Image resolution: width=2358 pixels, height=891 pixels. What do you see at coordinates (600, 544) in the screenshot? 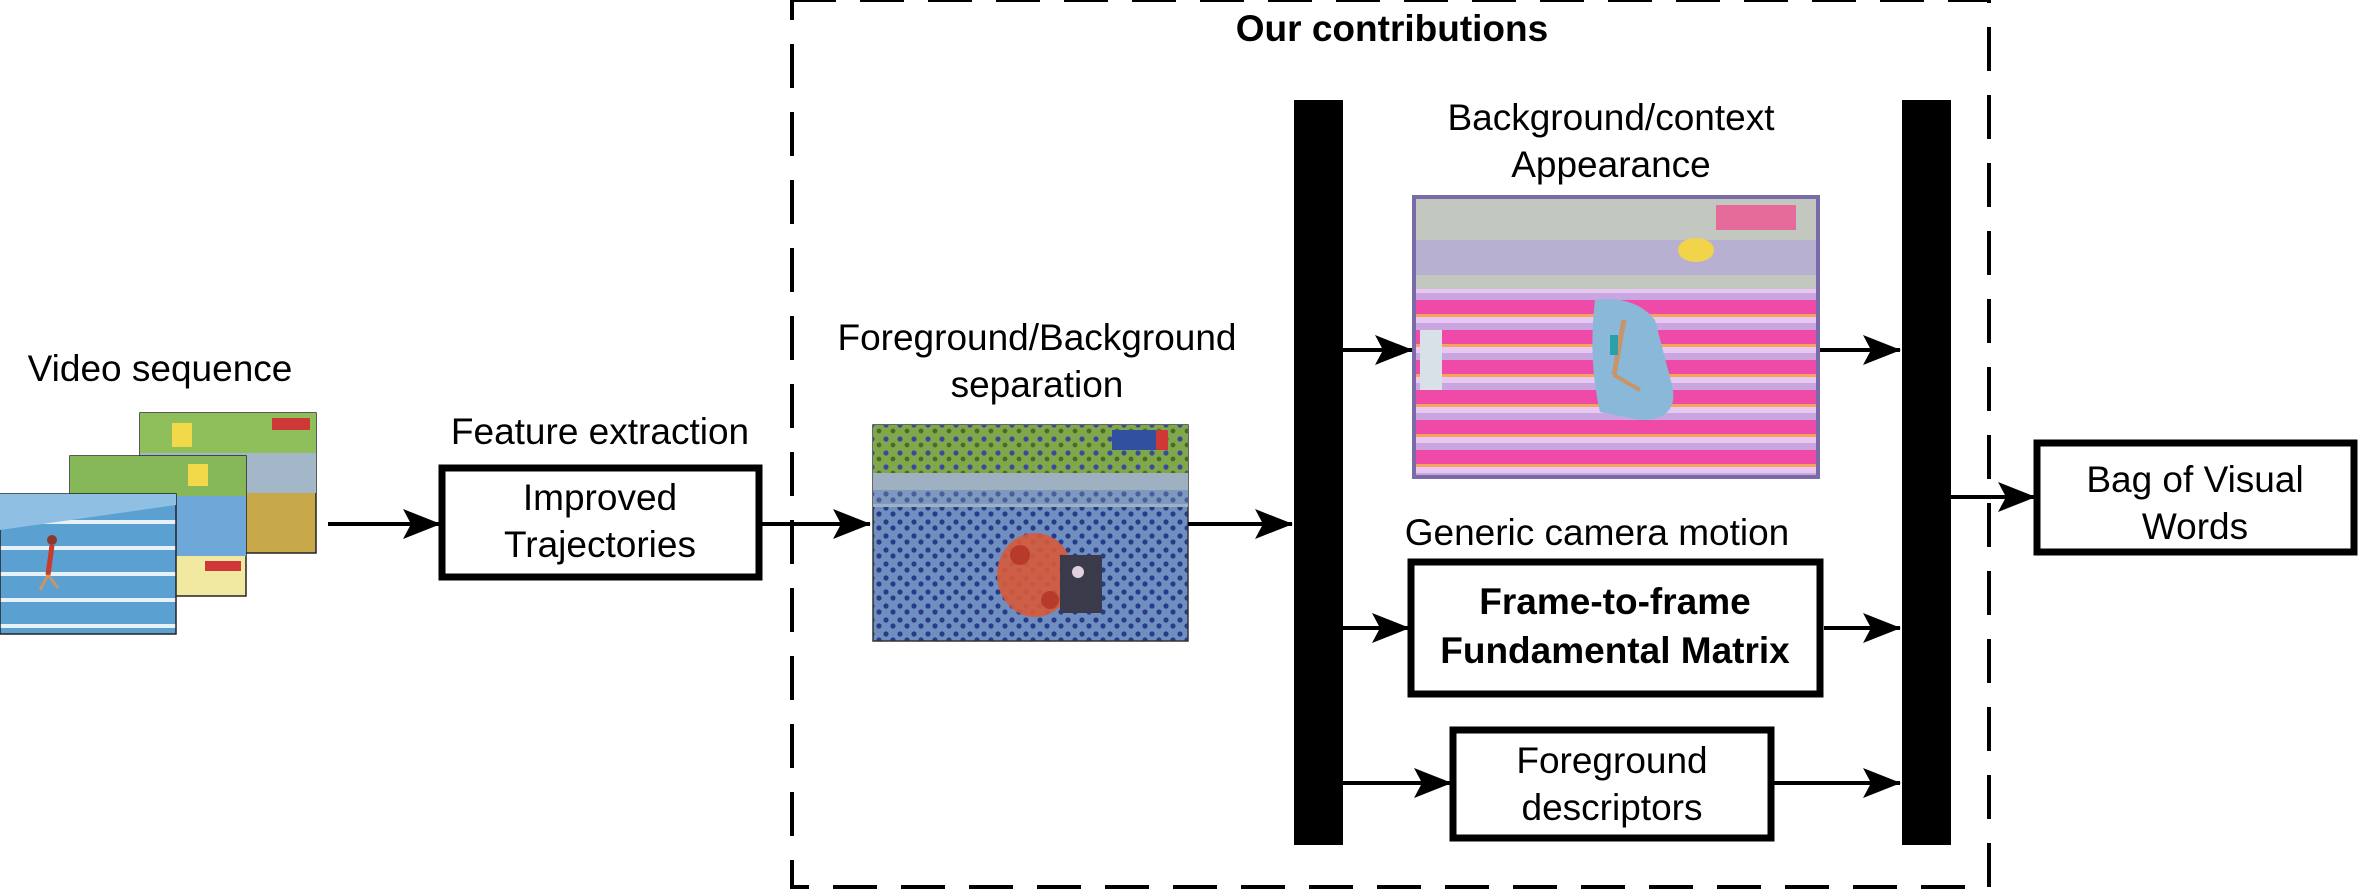
I see `improved-trajectories-line2: Trajectories` at bounding box center [600, 544].